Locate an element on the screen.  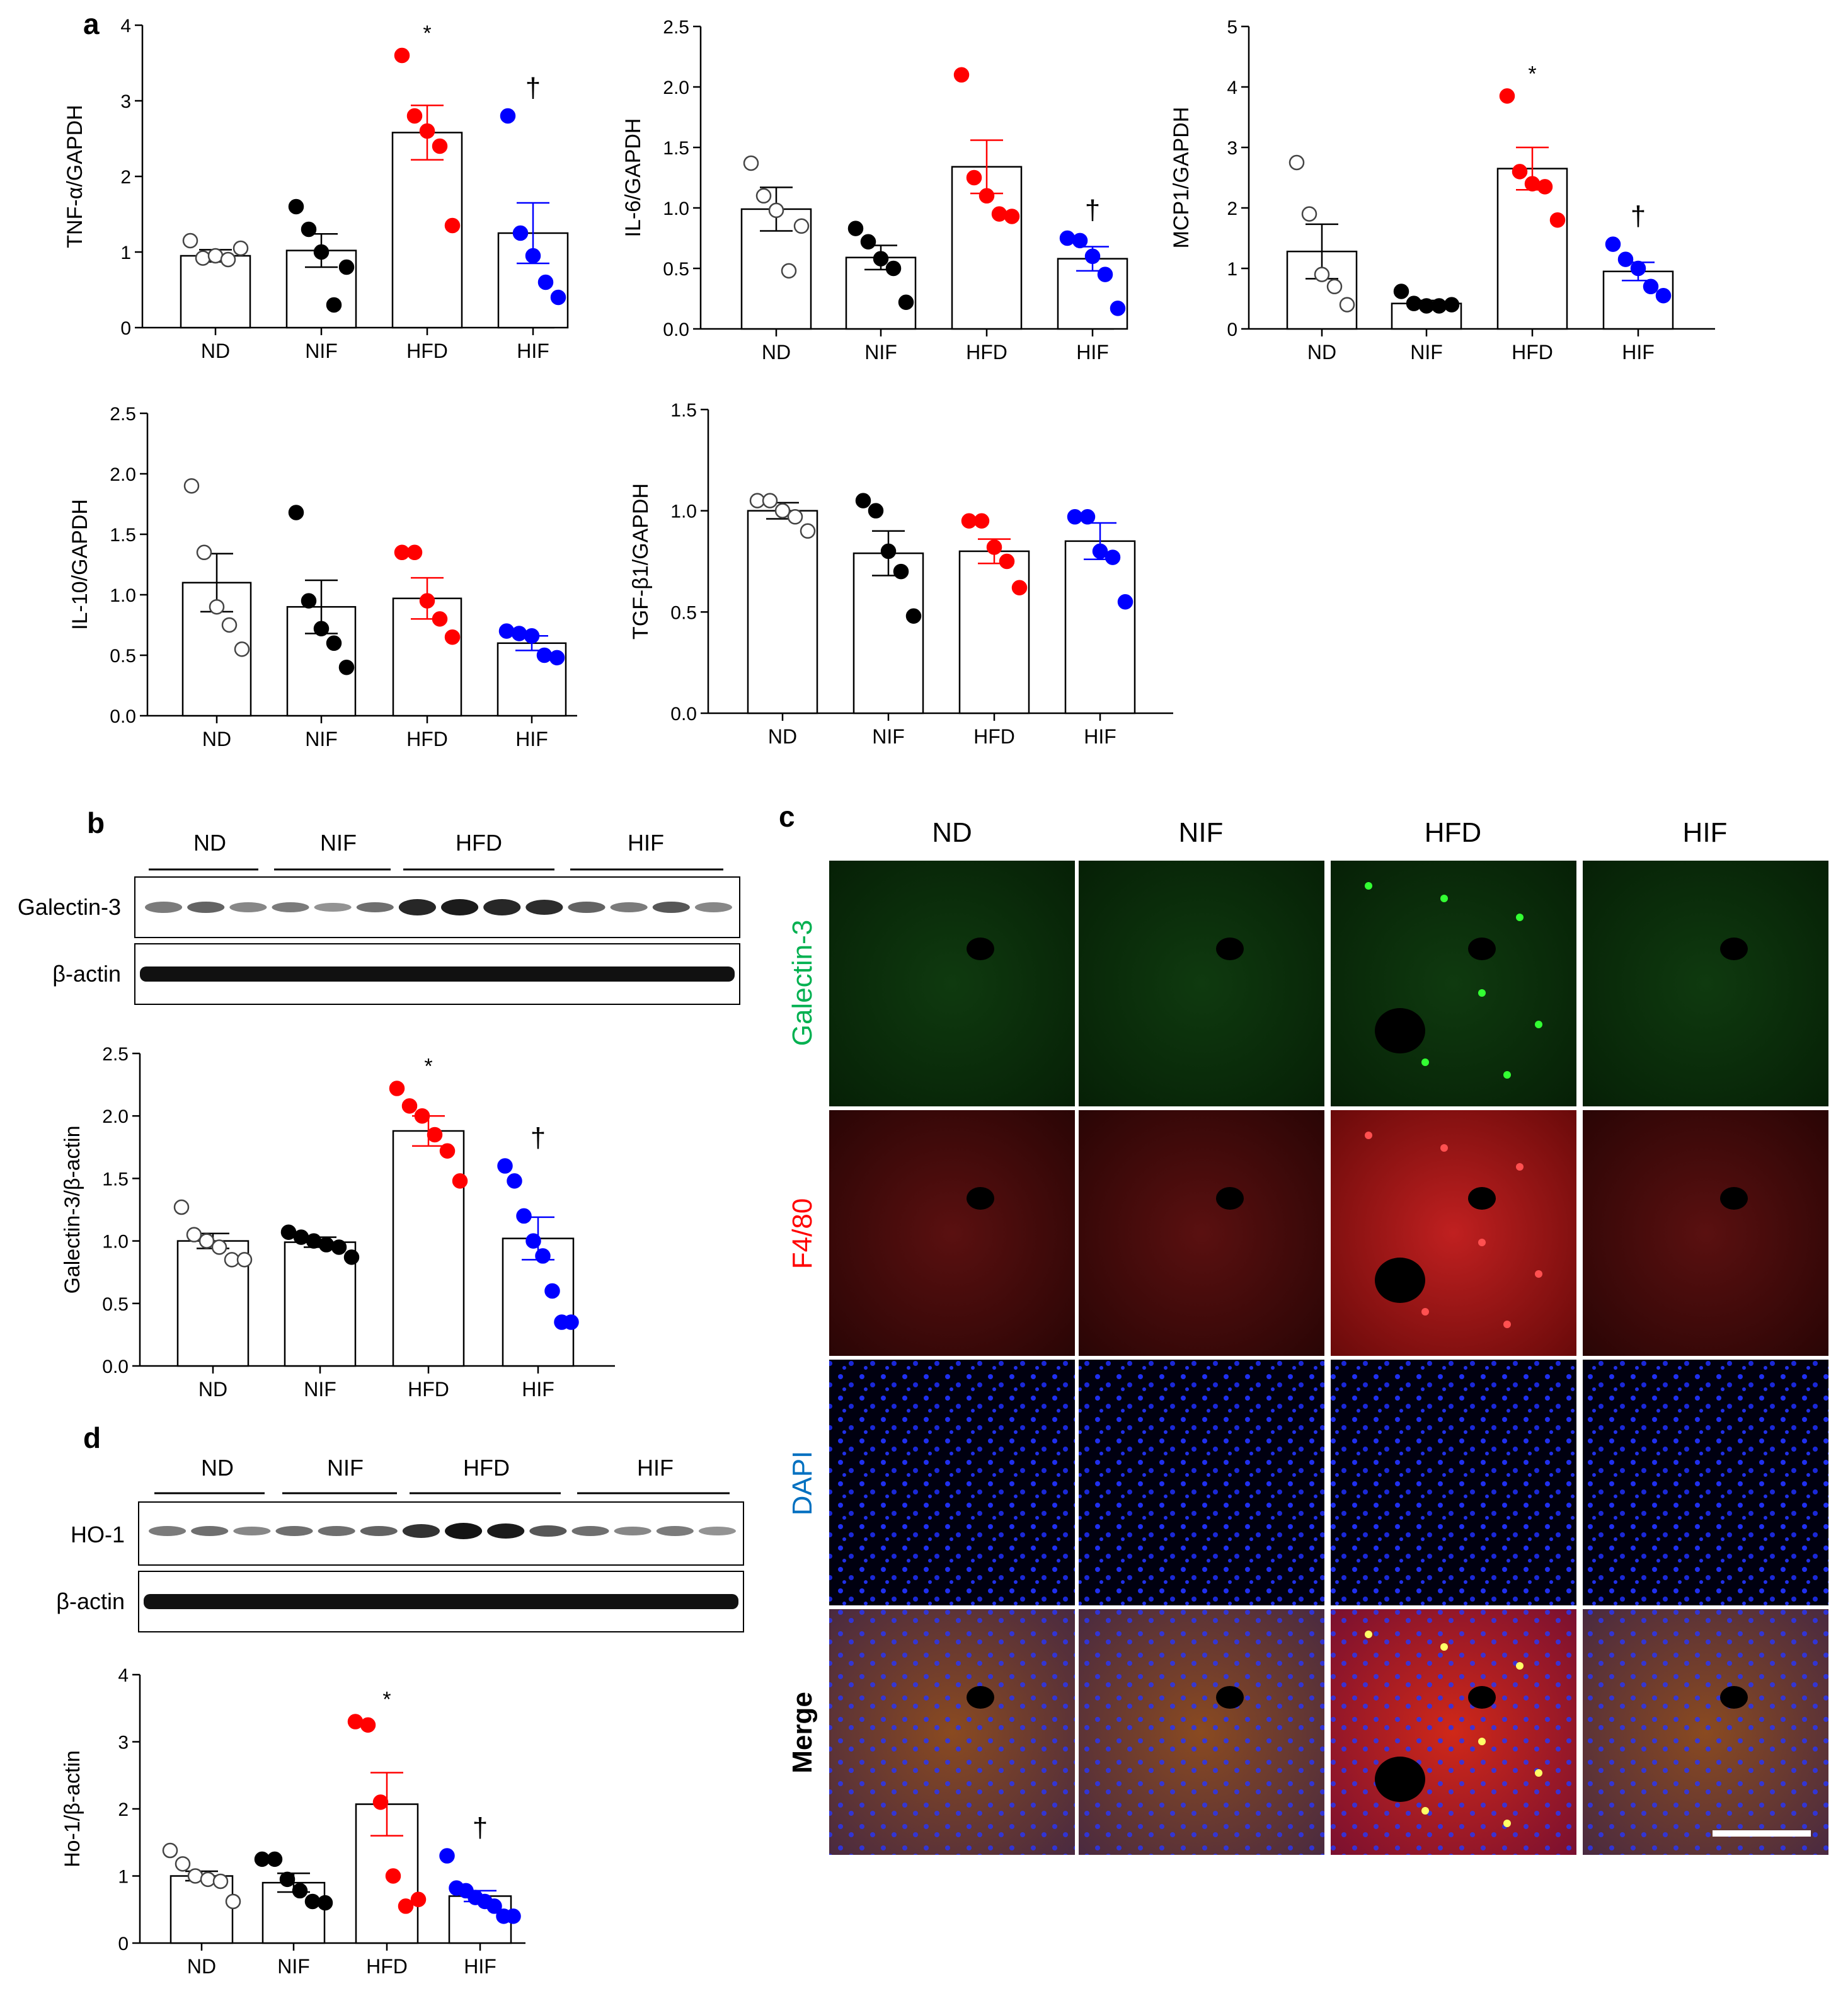
if-image-dapi-hif is located at coordinates (1705, 1482).